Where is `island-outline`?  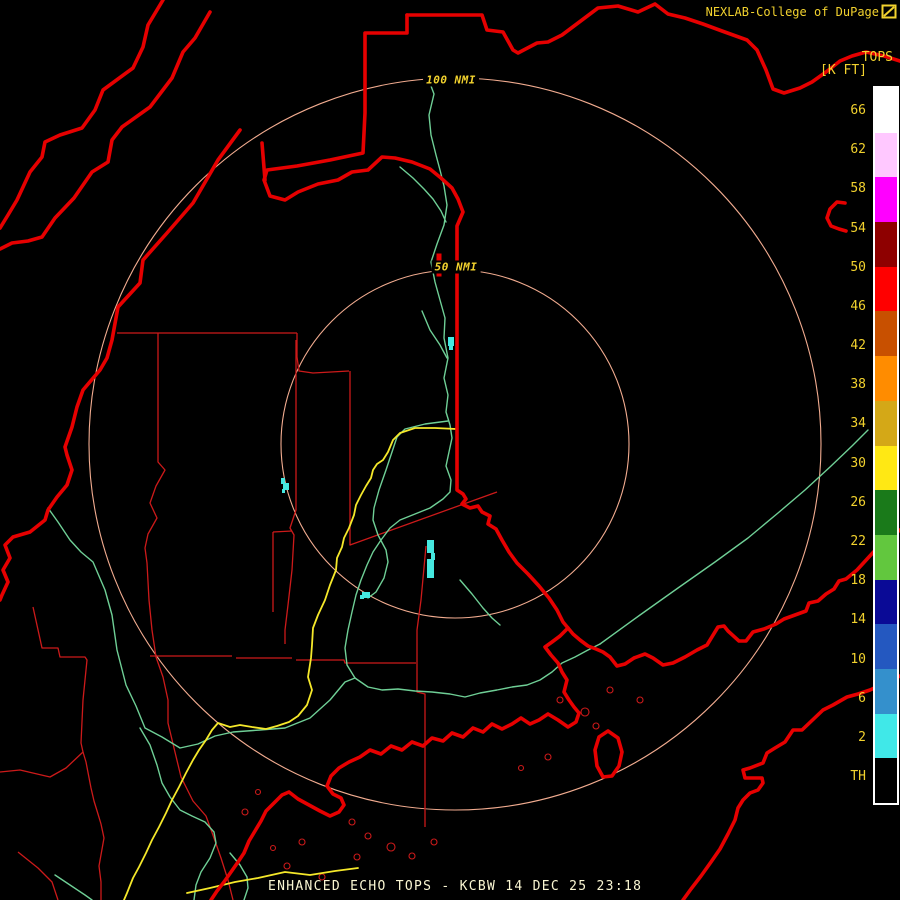
island-outline is located at coordinates (608, 754).